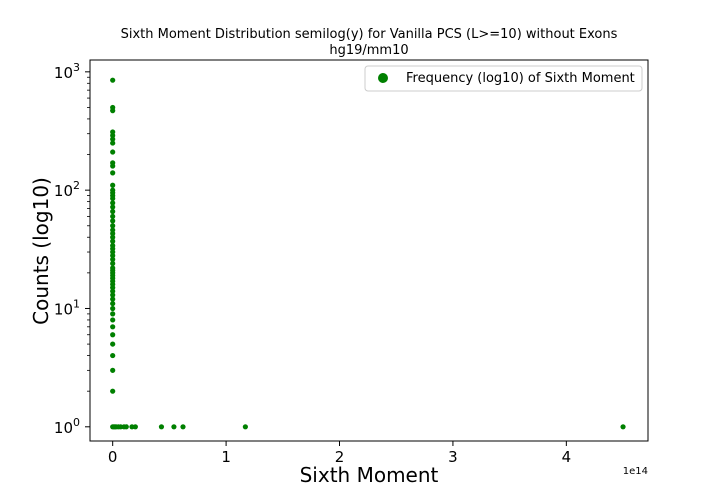 This screenshot has height=504, width=720. Describe the element at coordinates (340, 457) in the screenshot. I see `x-tick-label: 2` at that location.